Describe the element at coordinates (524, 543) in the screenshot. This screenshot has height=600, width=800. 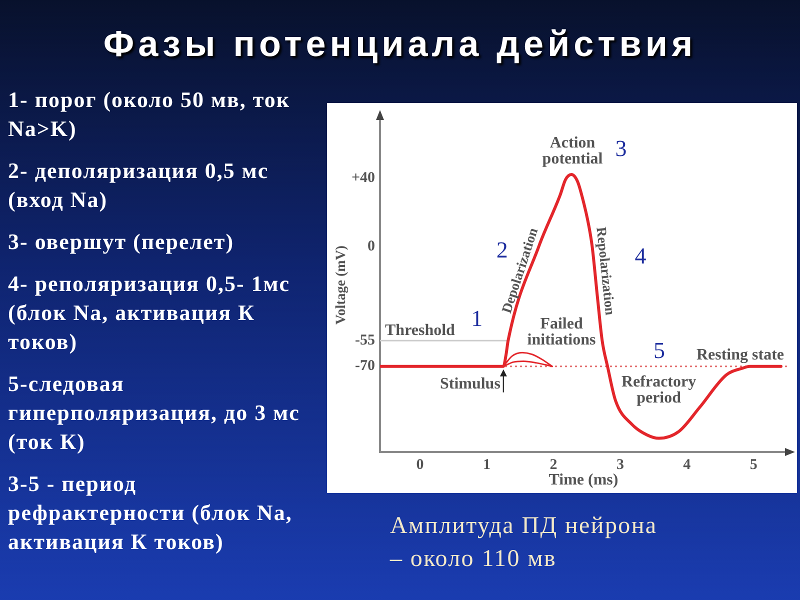
I see `text: Амплитуда ПД нейрона – около 110 мв` at that location.